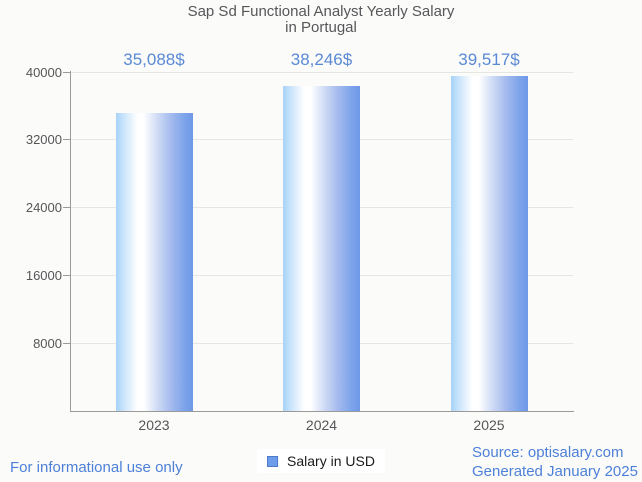 This screenshot has height=482, width=642. What do you see at coordinates (70, 241) in the screenshot?
I see `y-axis-line` at bounding box center [70, 241].